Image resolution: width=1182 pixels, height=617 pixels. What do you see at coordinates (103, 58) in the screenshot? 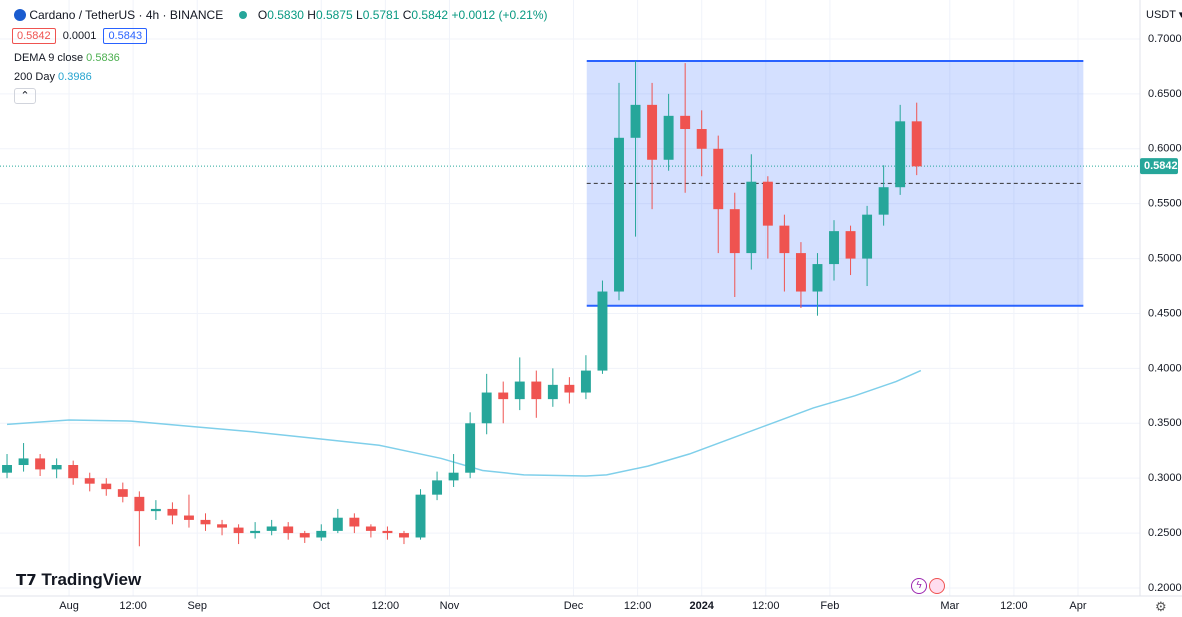
I see `dema-value: 0.5836` at bounding box center [103, 58].